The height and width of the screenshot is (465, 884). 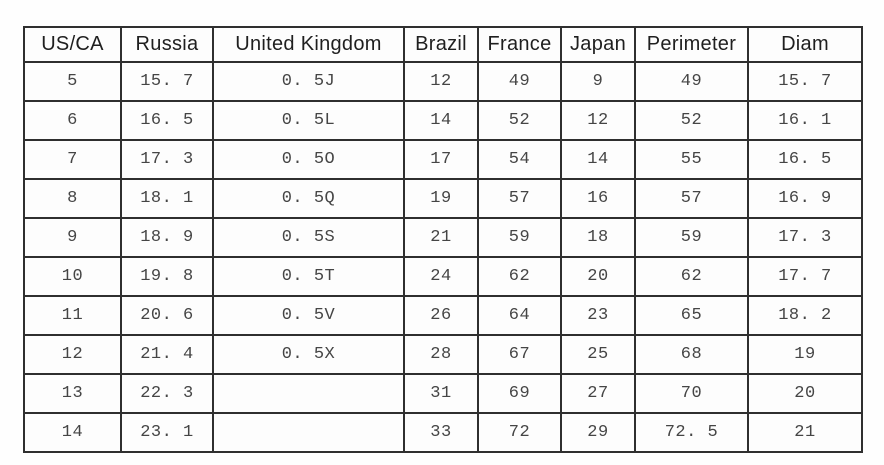 I want to click on table-cell: 0. 5T, so click(x=308, y=276).